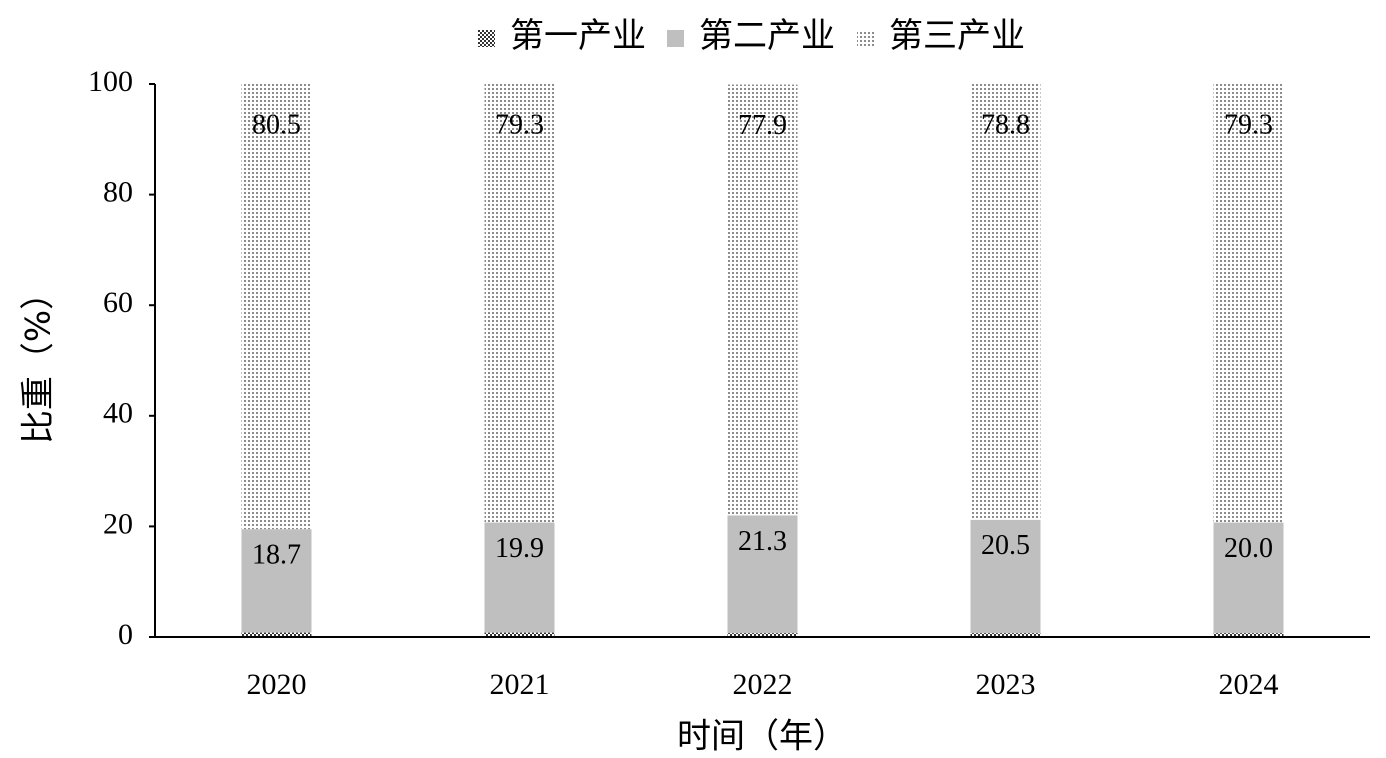 Image resolution: width=1386 pixels, height=758 pixels. Describe the element at coordinates (1249, 684) in the screenshot. I see `x-tick-label: 2024` at that location.